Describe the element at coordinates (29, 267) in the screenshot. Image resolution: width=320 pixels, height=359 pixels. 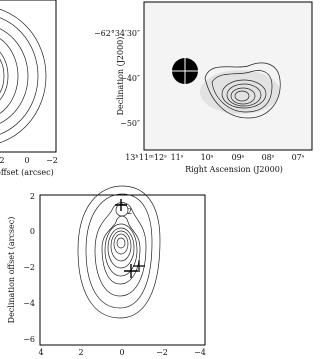
I see `y-tick-label: −2` at that location.